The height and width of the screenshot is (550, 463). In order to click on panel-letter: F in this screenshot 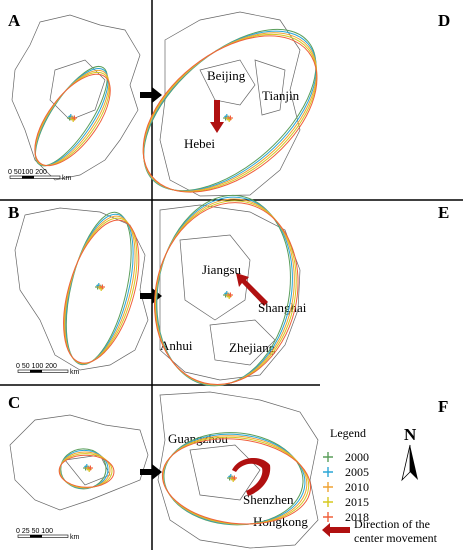, I will do `click(443, 406)`.